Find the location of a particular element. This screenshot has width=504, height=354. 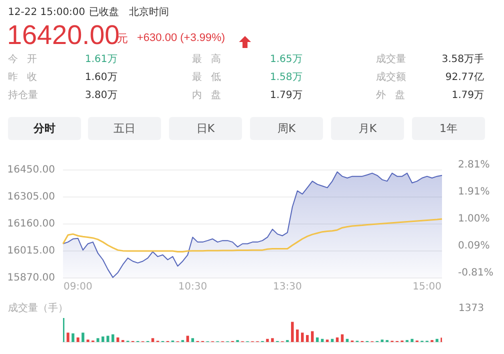

text: 分时 is located at coordinates (44, 128).